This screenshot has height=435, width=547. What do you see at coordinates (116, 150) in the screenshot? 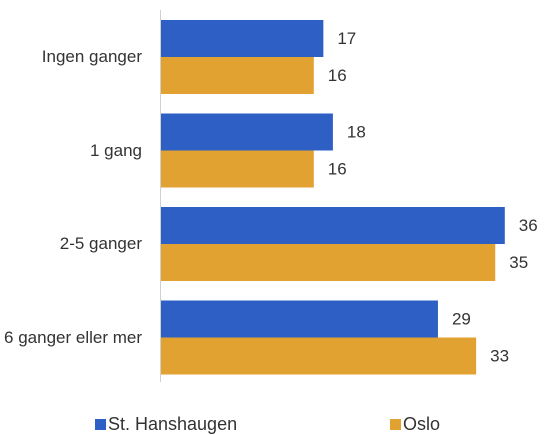
I see `category-label: 1 gang` at bounding box center [116, 150].